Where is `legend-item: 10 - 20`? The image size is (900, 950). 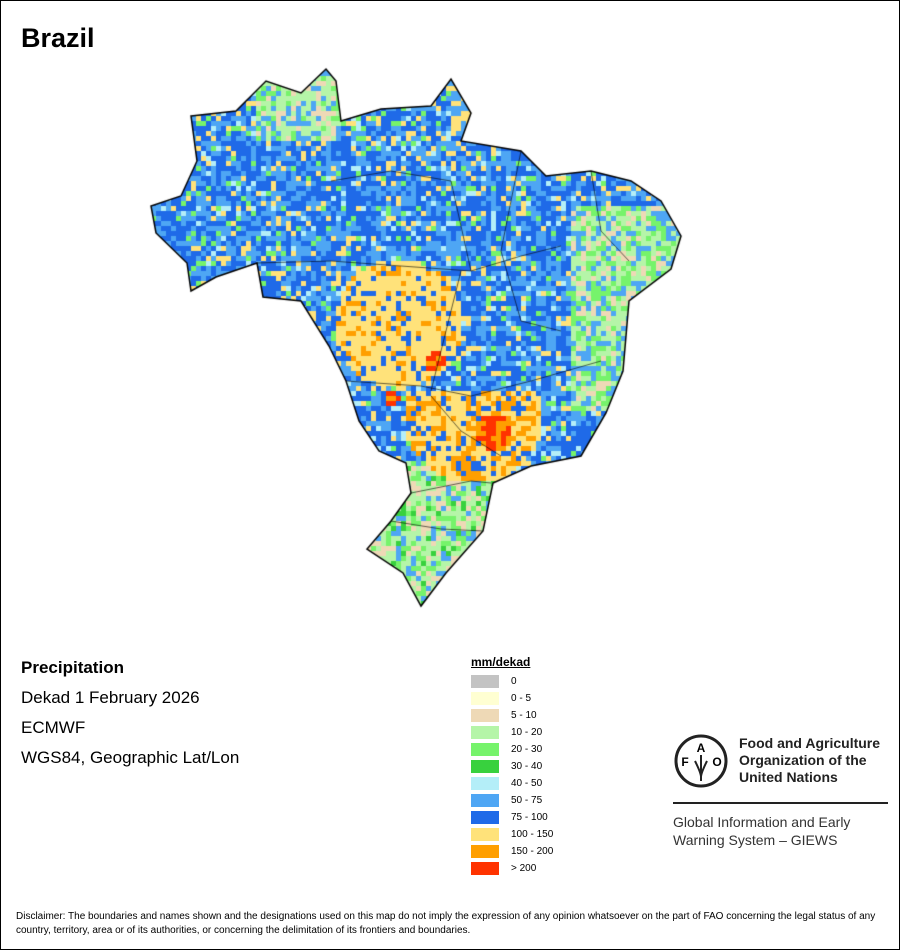
legend-item: 10 - 20 is located at coordinates (512, 732).